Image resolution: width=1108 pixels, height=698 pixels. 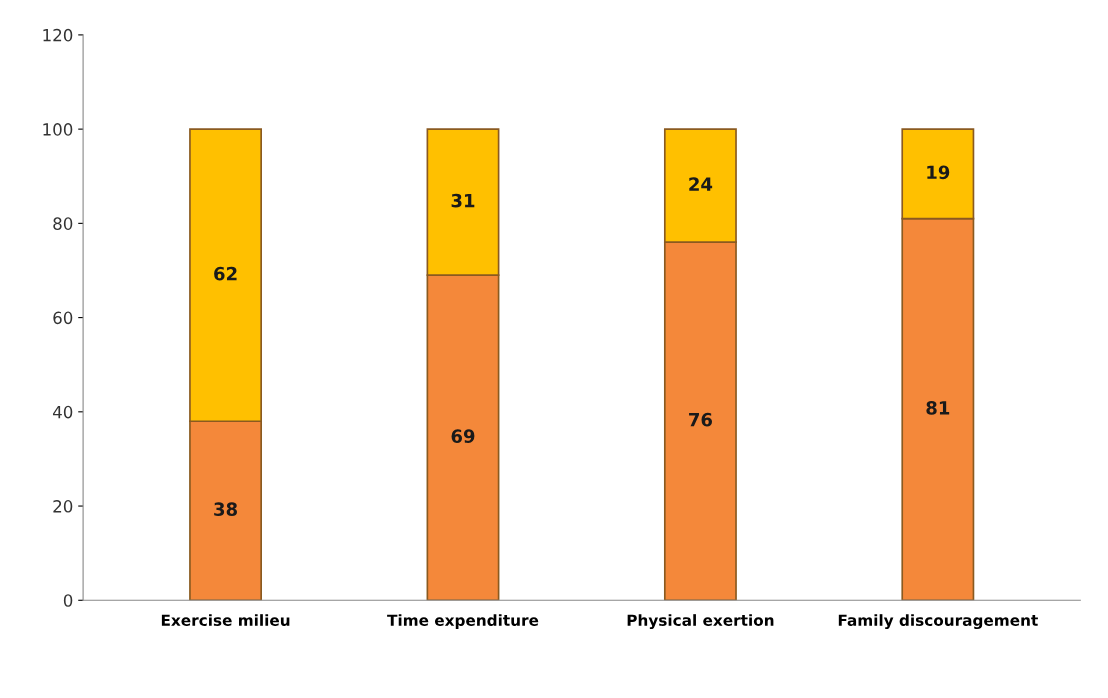 What do you see at coordinates (63, 223) in the screenshot?
I see `y-tick-label: 80` at bounding box center [63, 223].